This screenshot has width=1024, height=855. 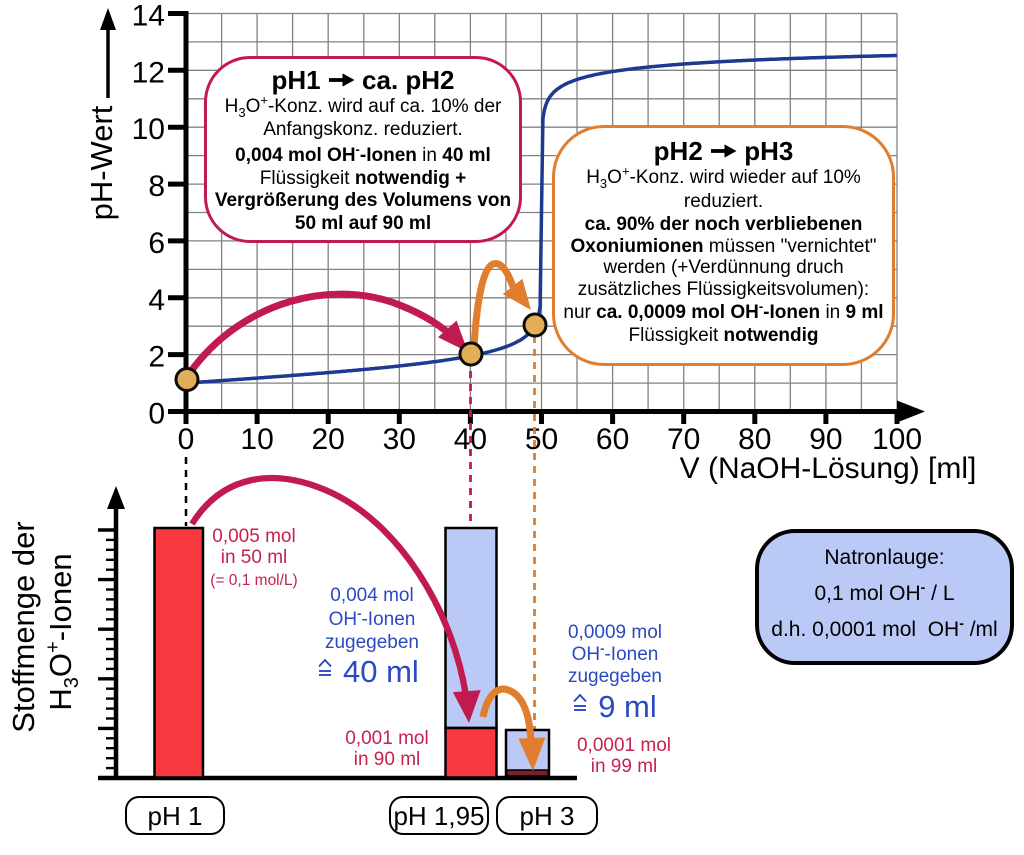 What do you see at coordinates (897, 439) in the screenshot?
I see `svg-text: 100` at bounding box center [897, 439].